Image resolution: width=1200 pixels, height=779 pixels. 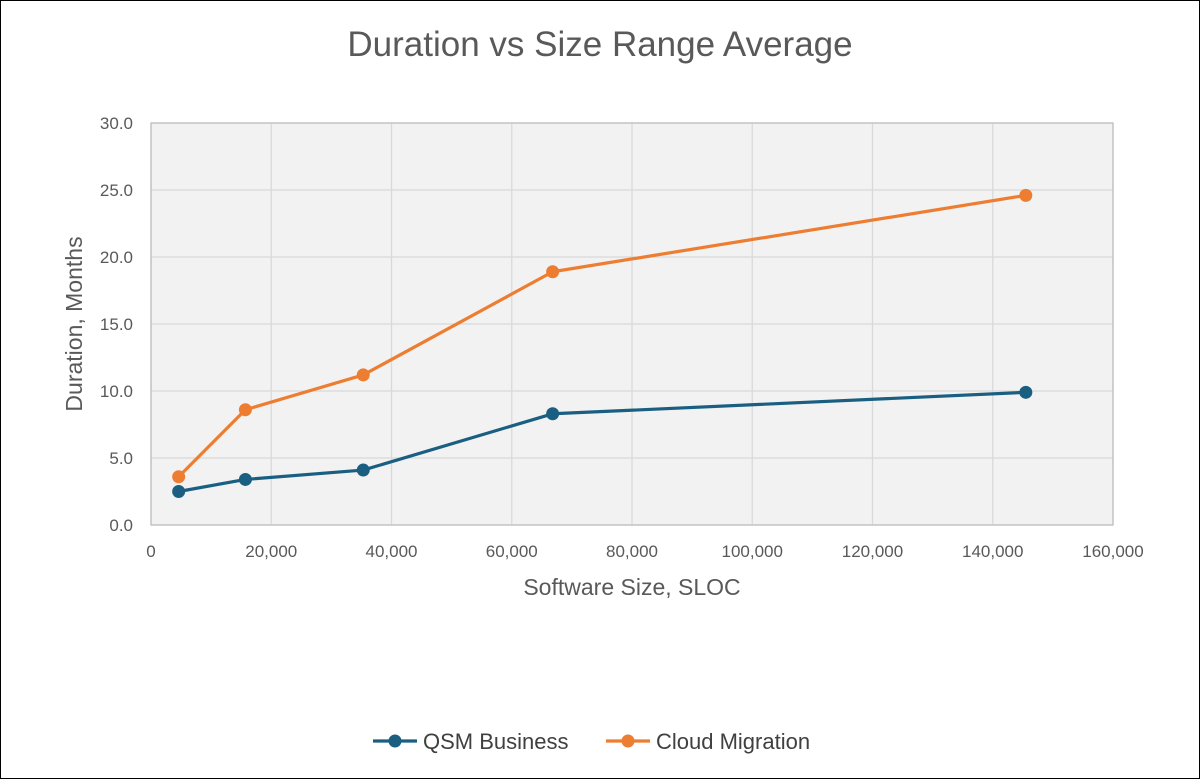 I want to click on x-axis-label: Software Size, SLOC, so click(x=631, y=587).